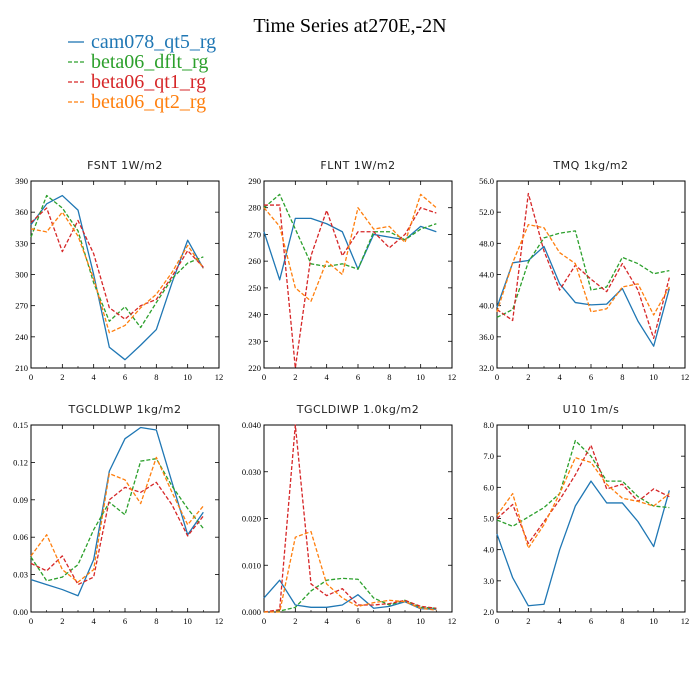 The width and height of the screenshot is (700, 700). What do you see at coordinates (20, 500) in the screenshot?
I see `y-tick-label: 0.09` at bounding box center [20, 500].